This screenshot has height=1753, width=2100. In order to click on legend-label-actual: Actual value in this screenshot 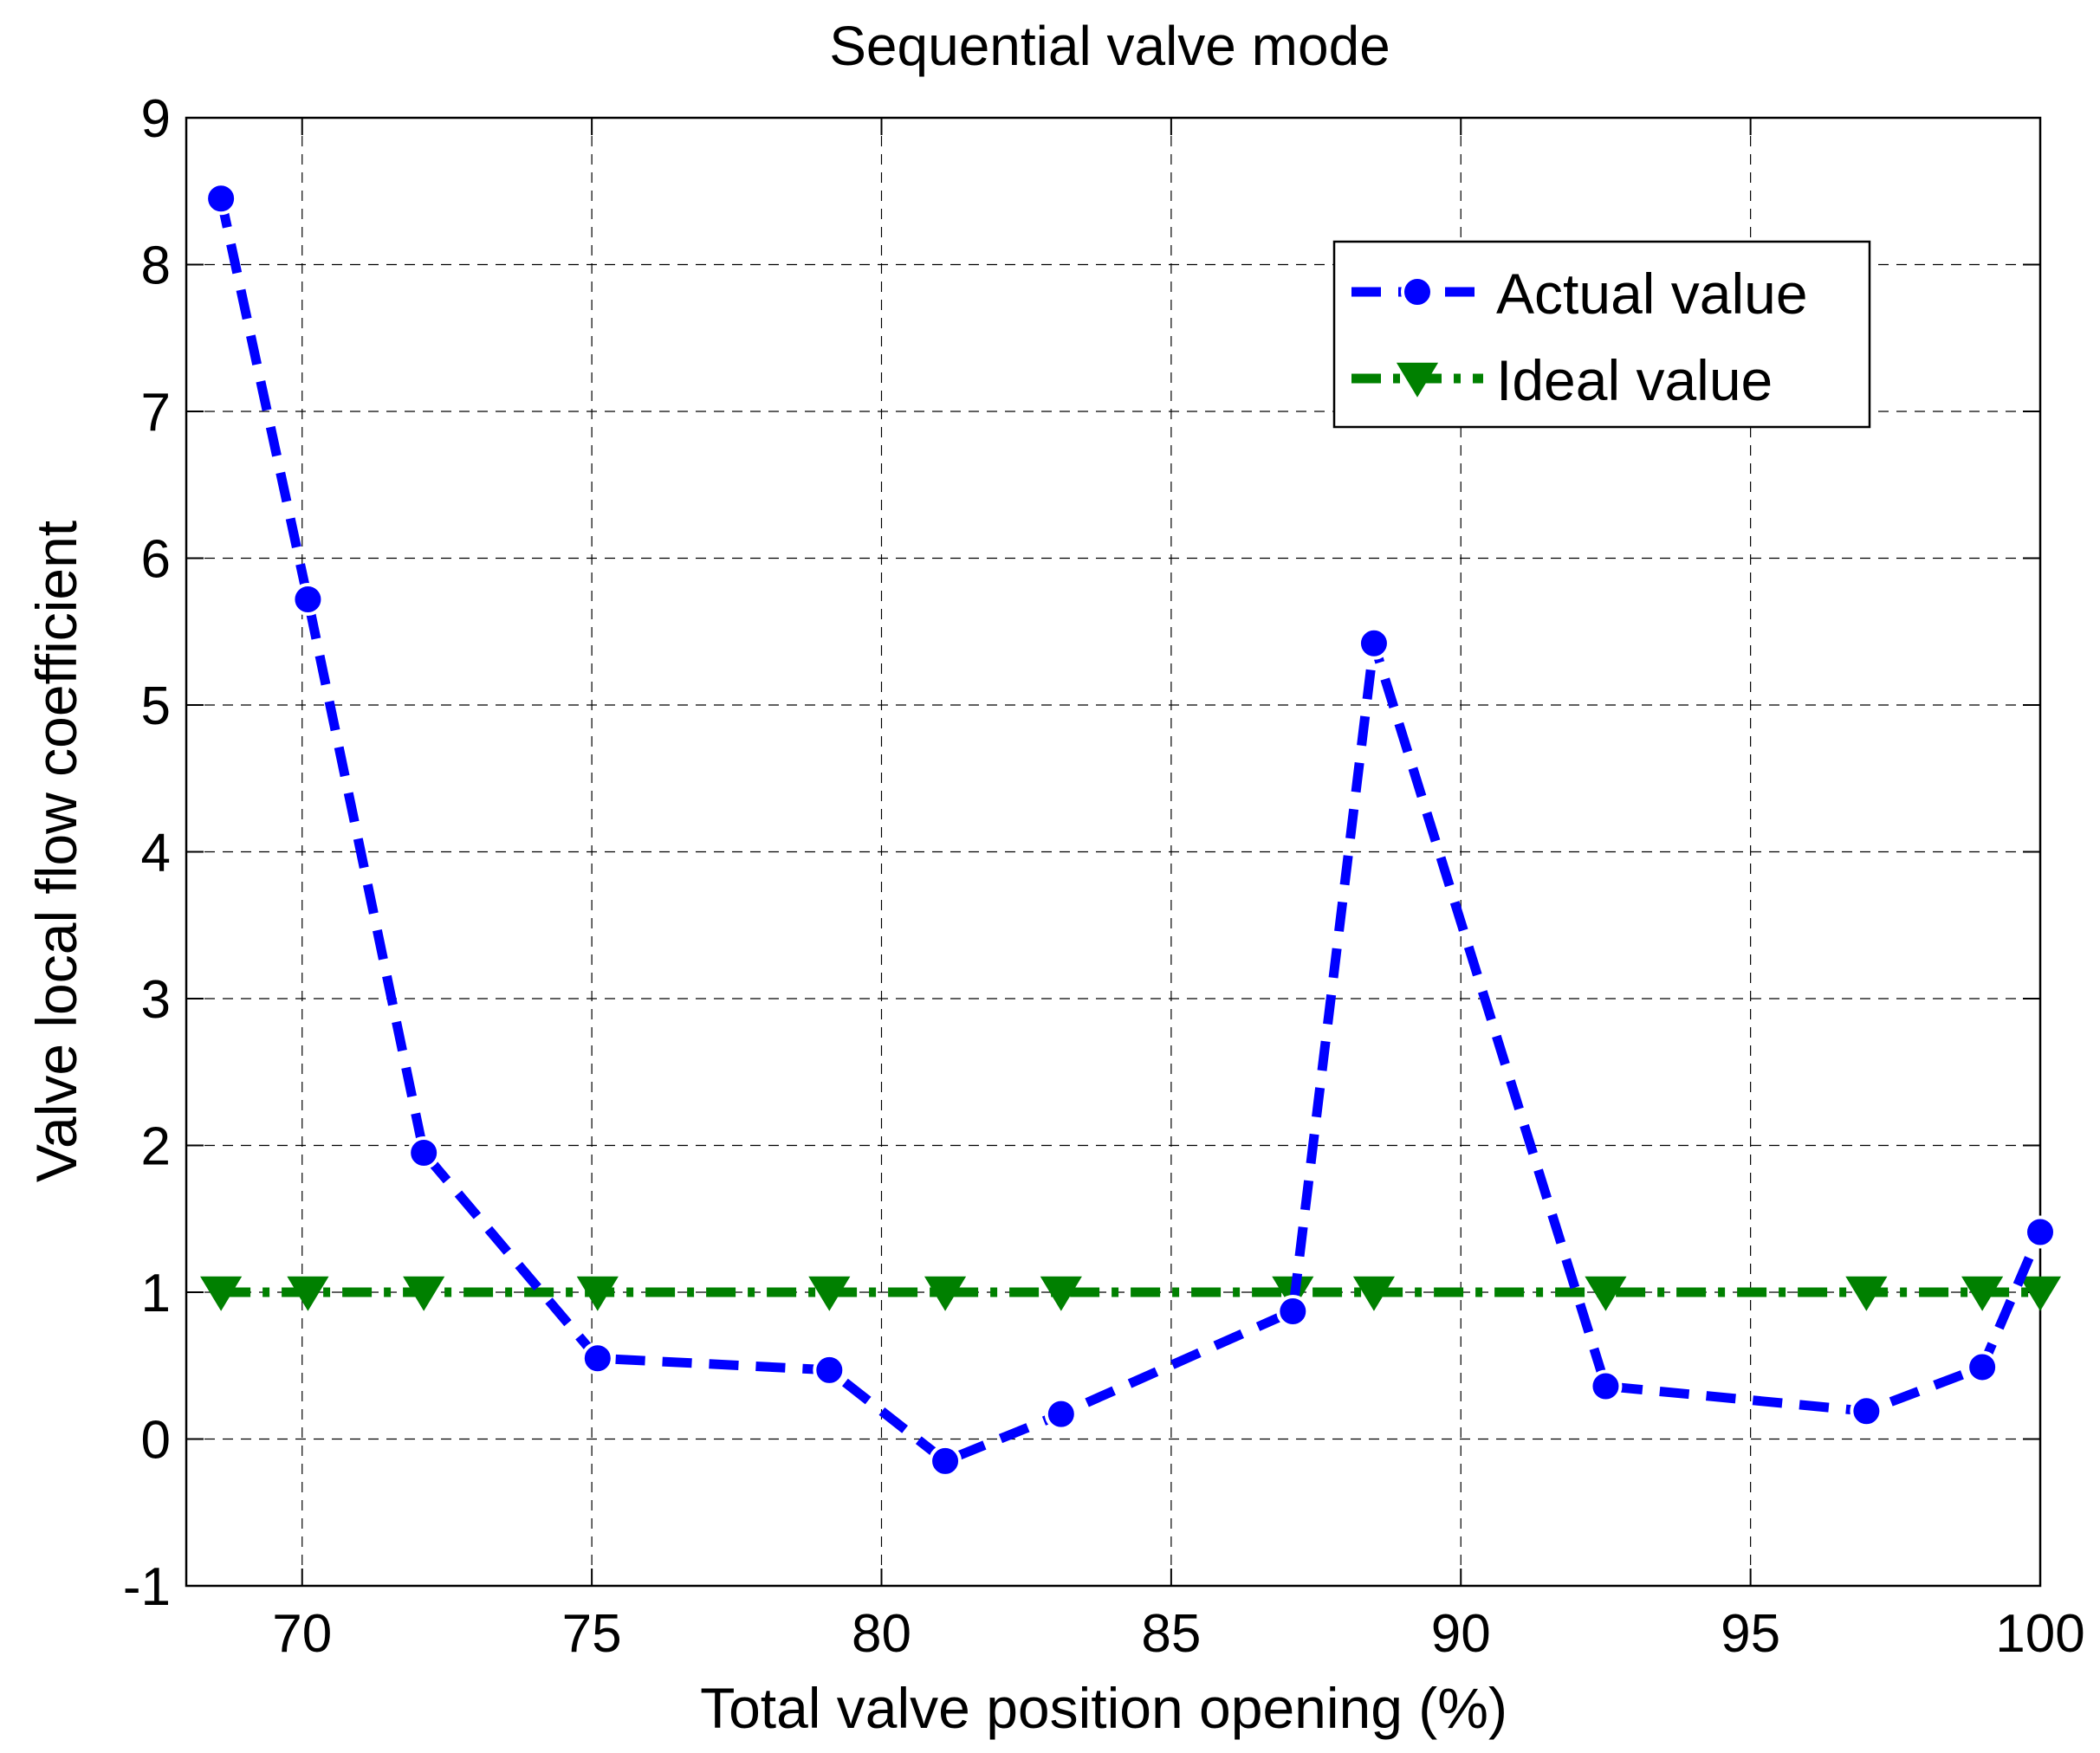, I will do `click(1652, 294)`.